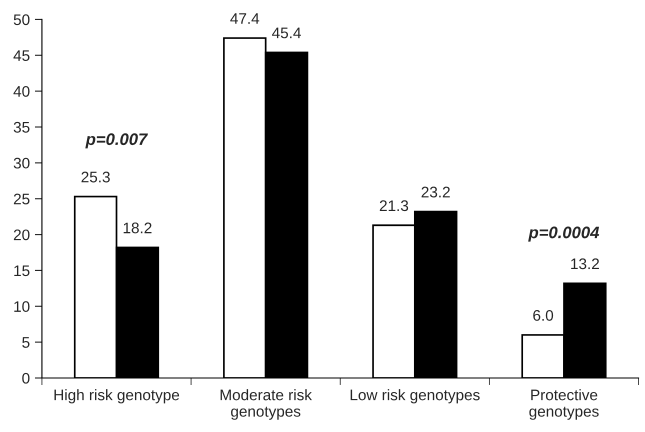 This screenshot has height=432, width=645. Describe the element at coordinates (543, 315) in the screenshot. I see `data-label: 6.0` at that location.